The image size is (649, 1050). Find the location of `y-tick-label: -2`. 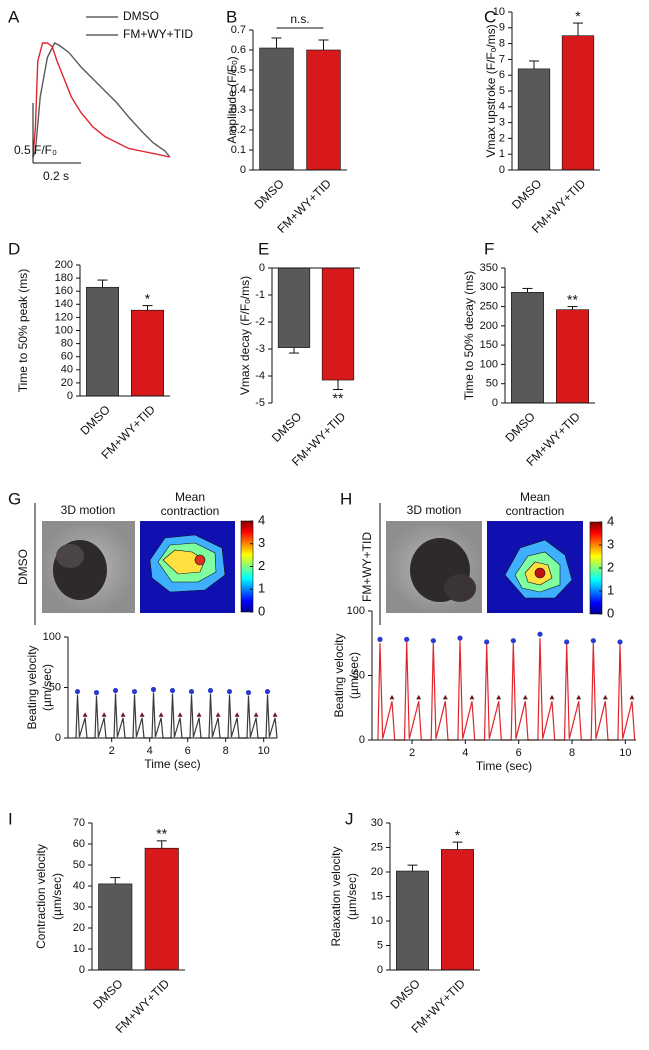

y-tick-label: -2 is located at coordinates (260, 322).